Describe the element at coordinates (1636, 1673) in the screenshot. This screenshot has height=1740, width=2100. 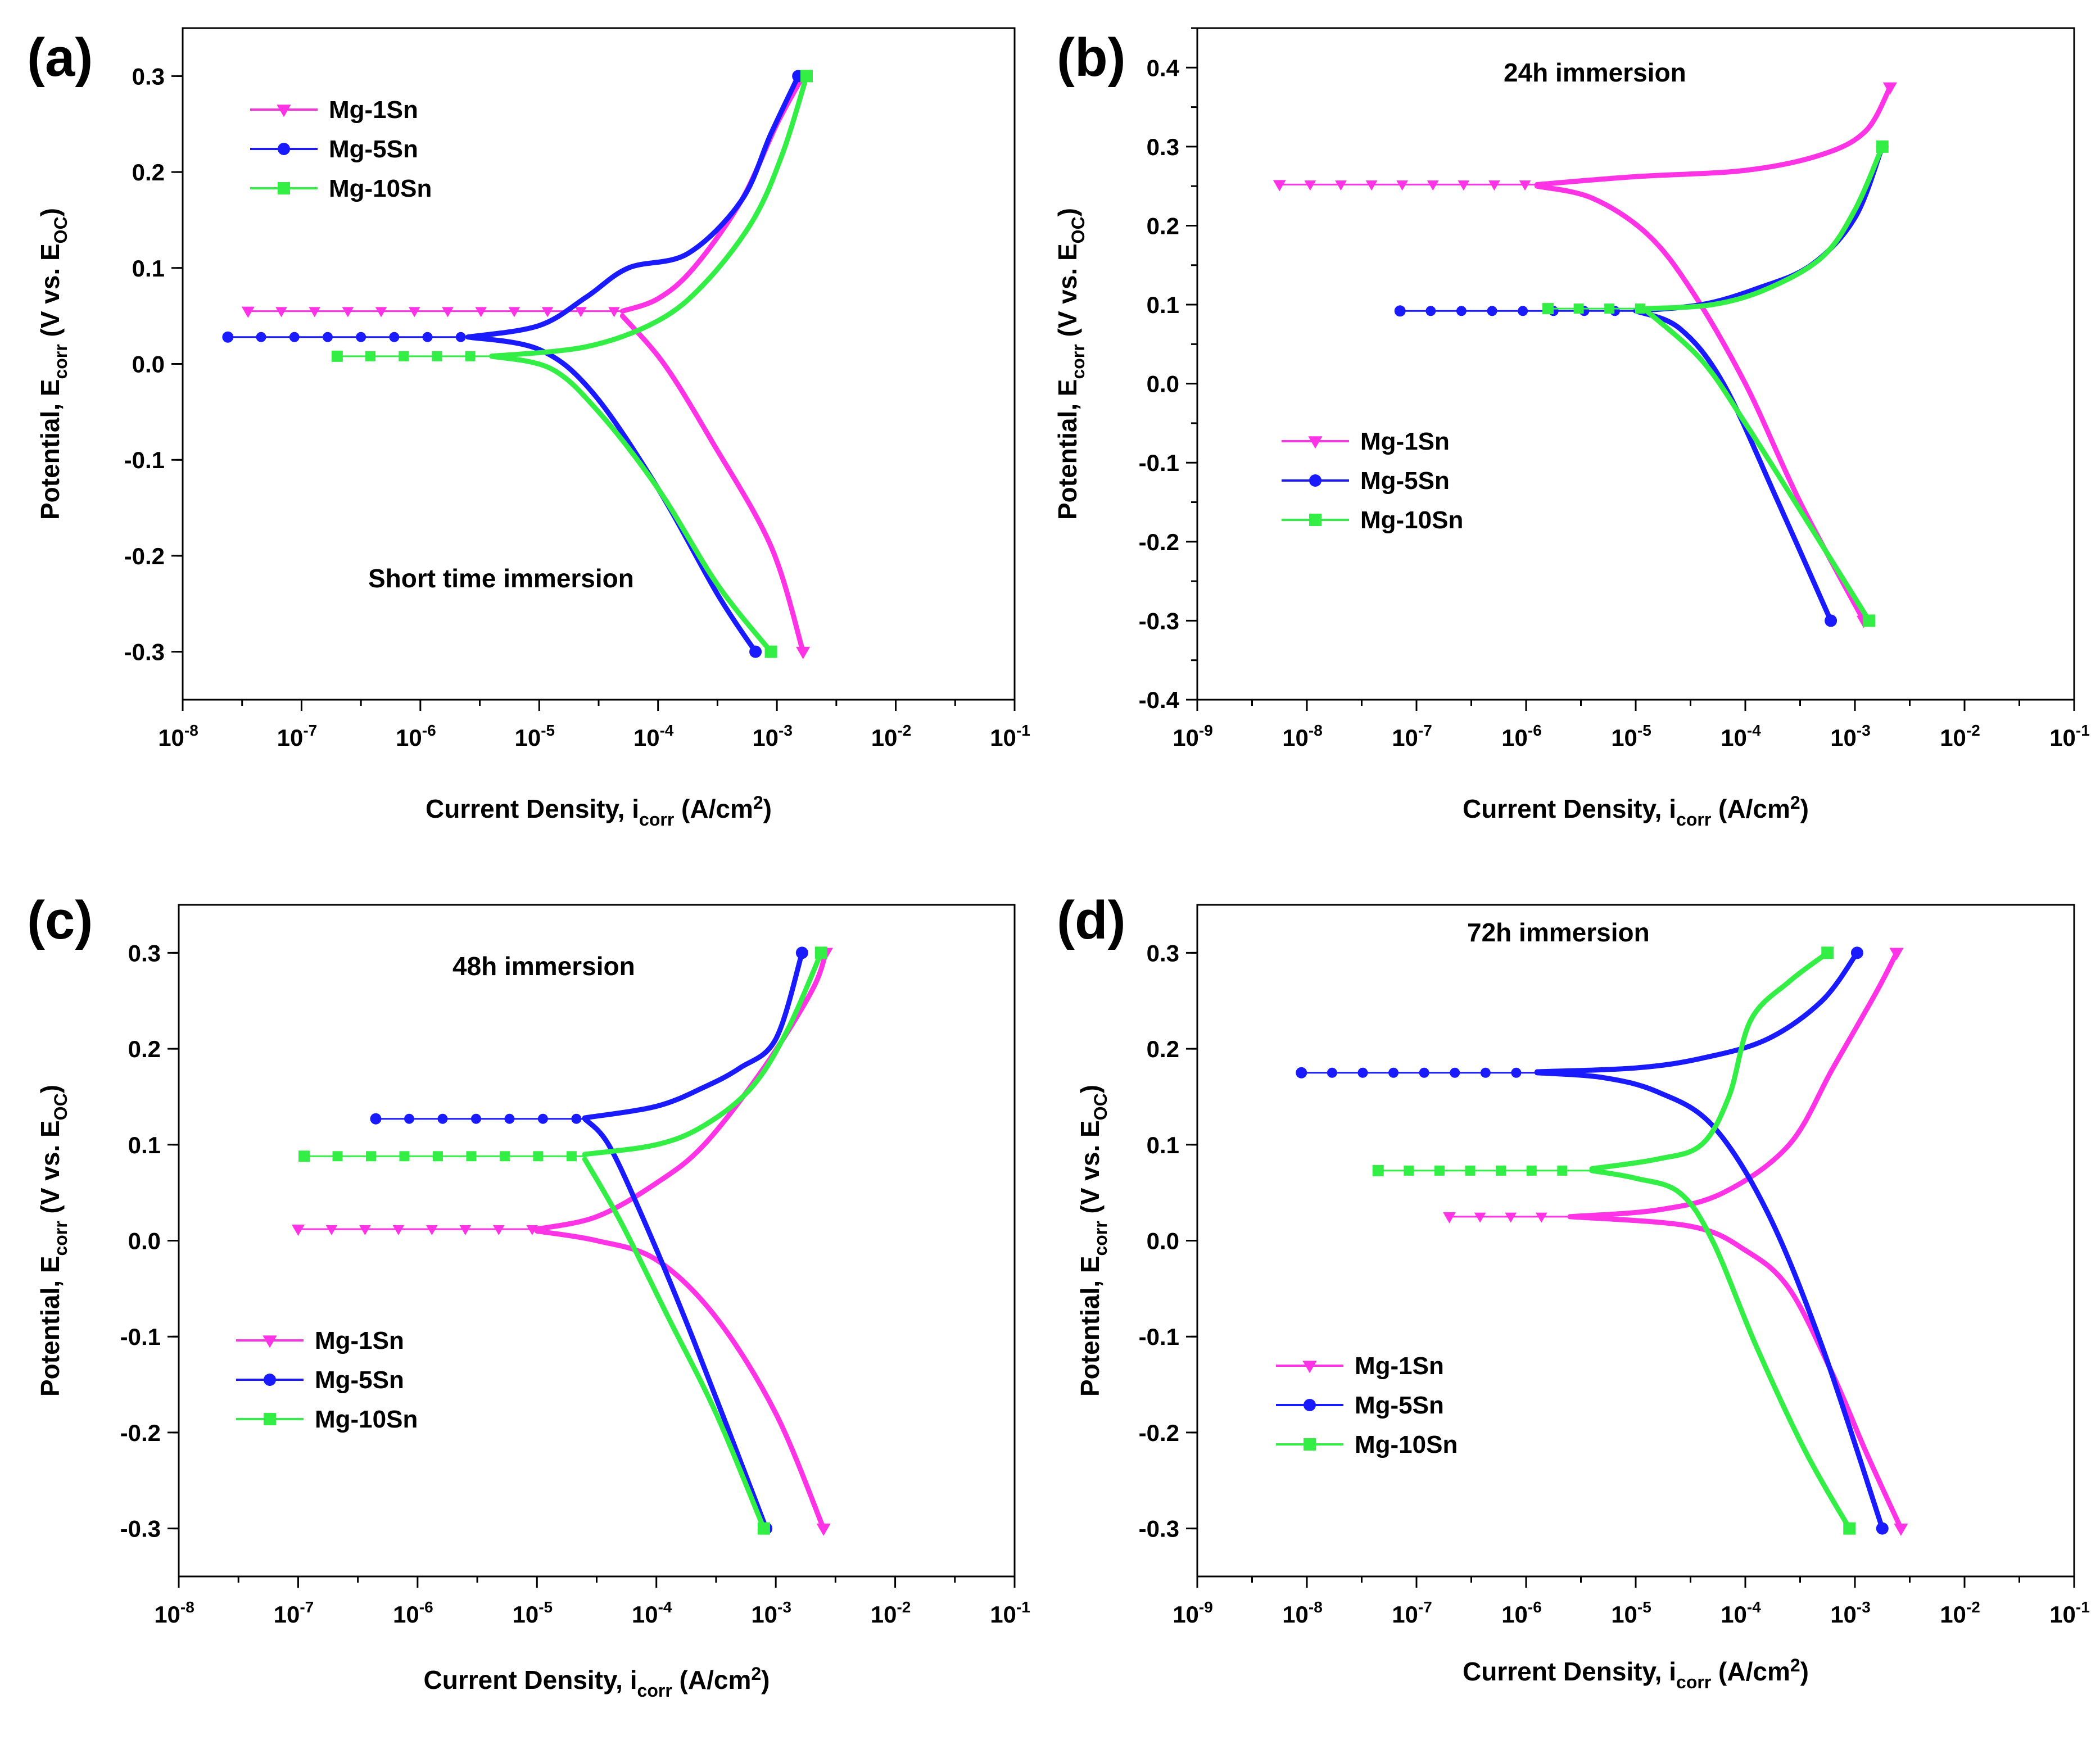
I see `x-axis-title: Current Density, icorr (A/cm2)` at that location.